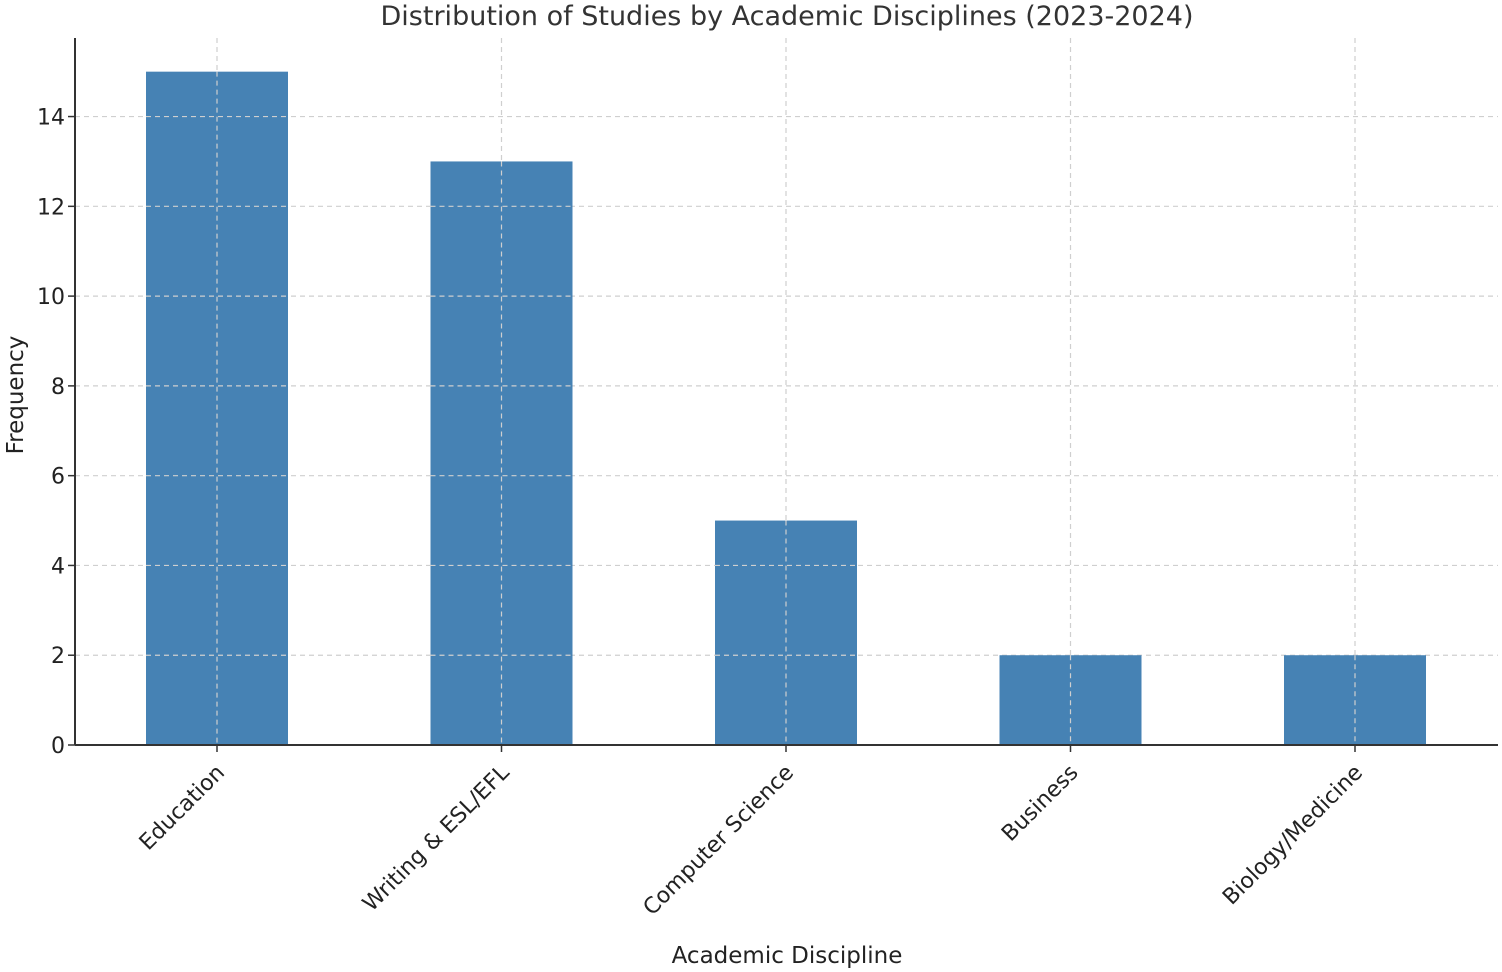 The height and width of the screenshot is (972, 1502). I want to click on y-tick-label: 12, so click(51, 207).